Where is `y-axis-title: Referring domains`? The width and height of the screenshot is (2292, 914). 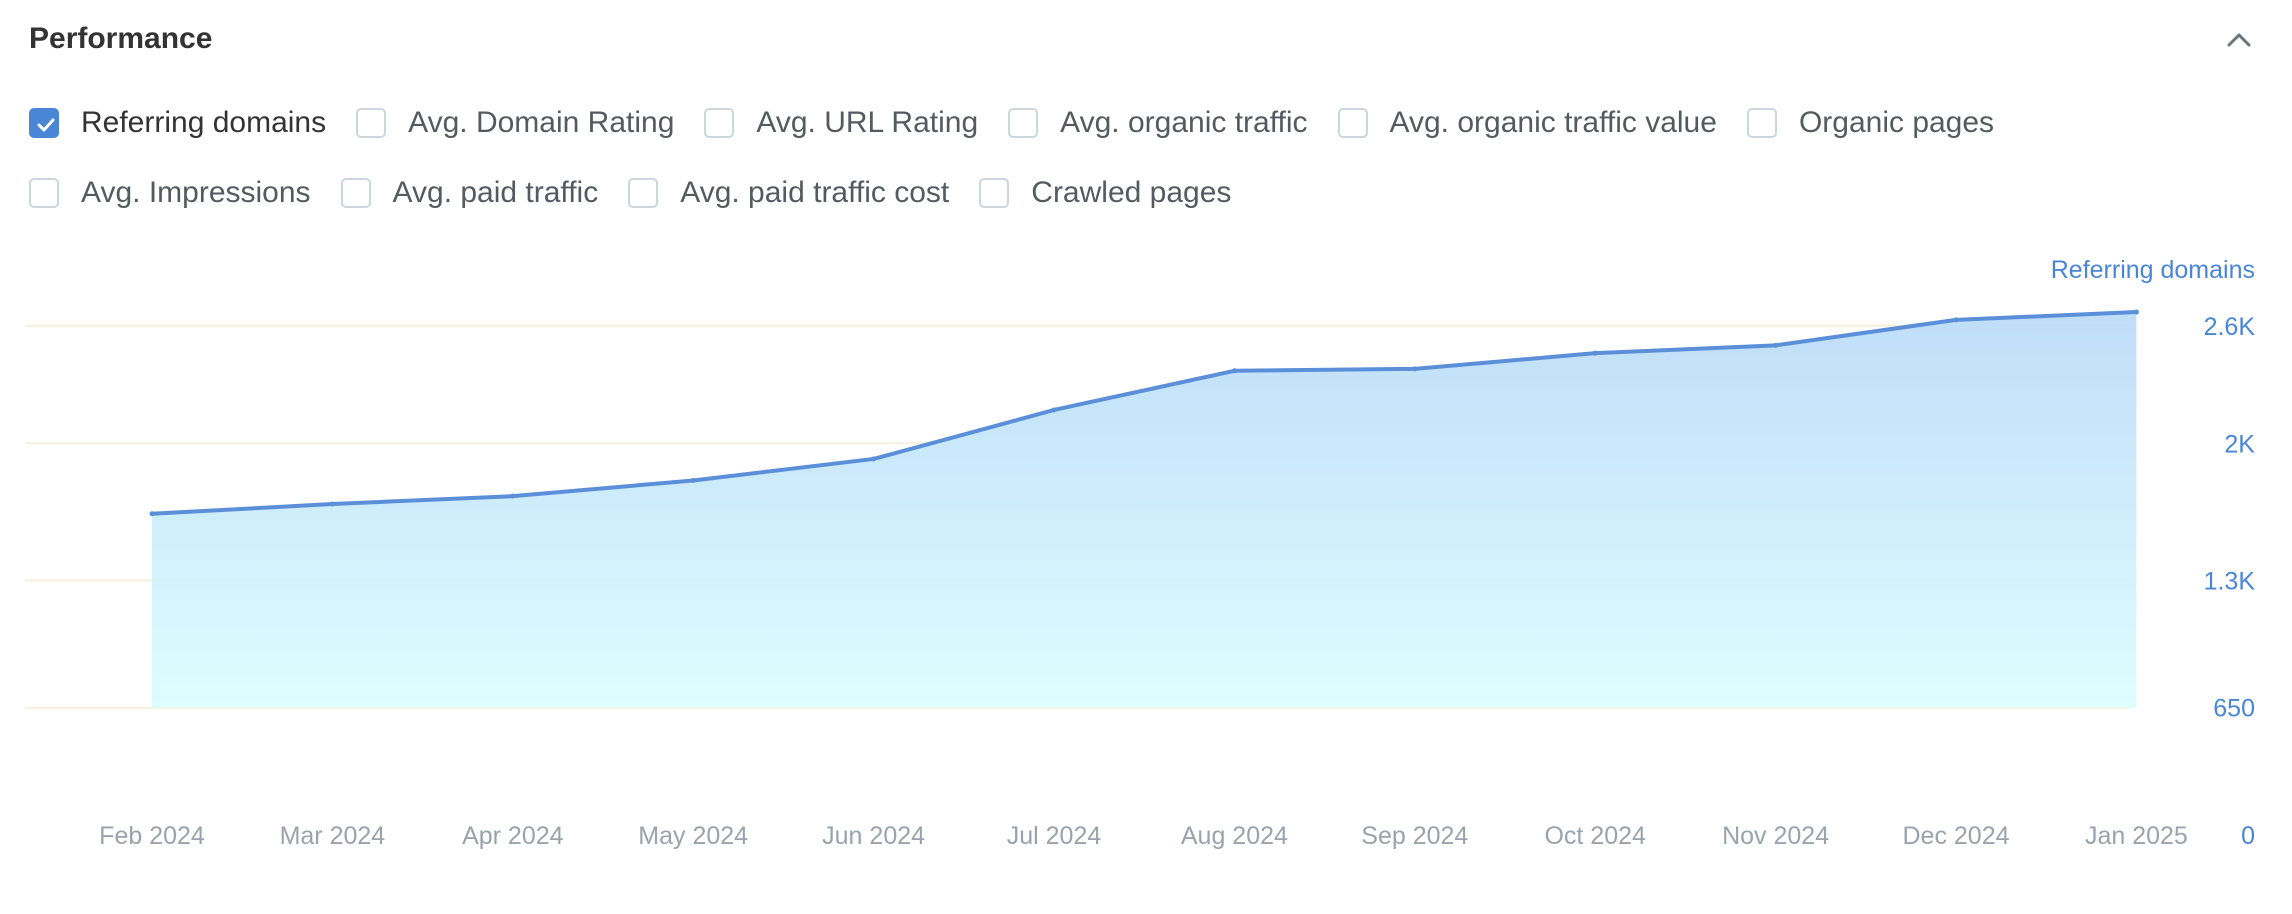
y-axis-title: Referring domains is located at coordinates (2153, 270).